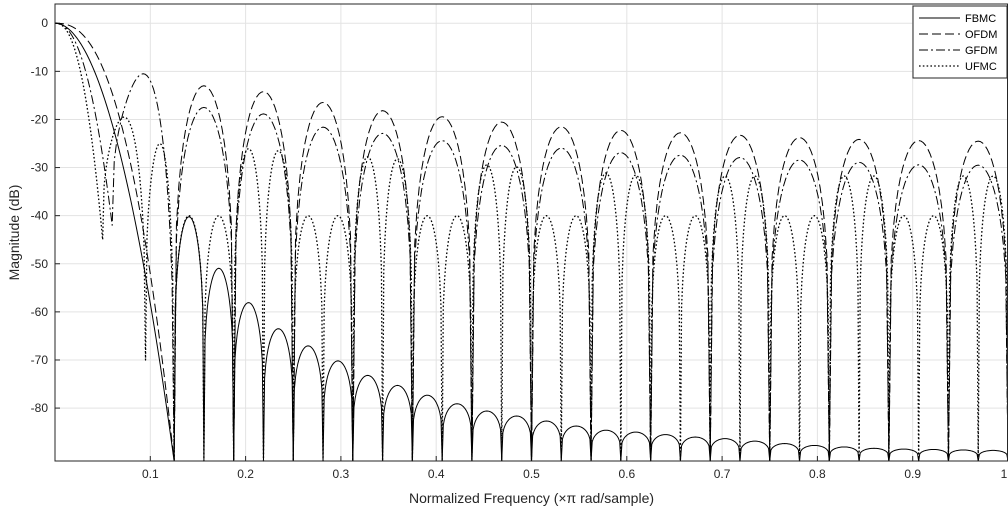 This screenshot has width=1008, height=513. I want to click on x-tick-label: 0.1, so click(150, 474).